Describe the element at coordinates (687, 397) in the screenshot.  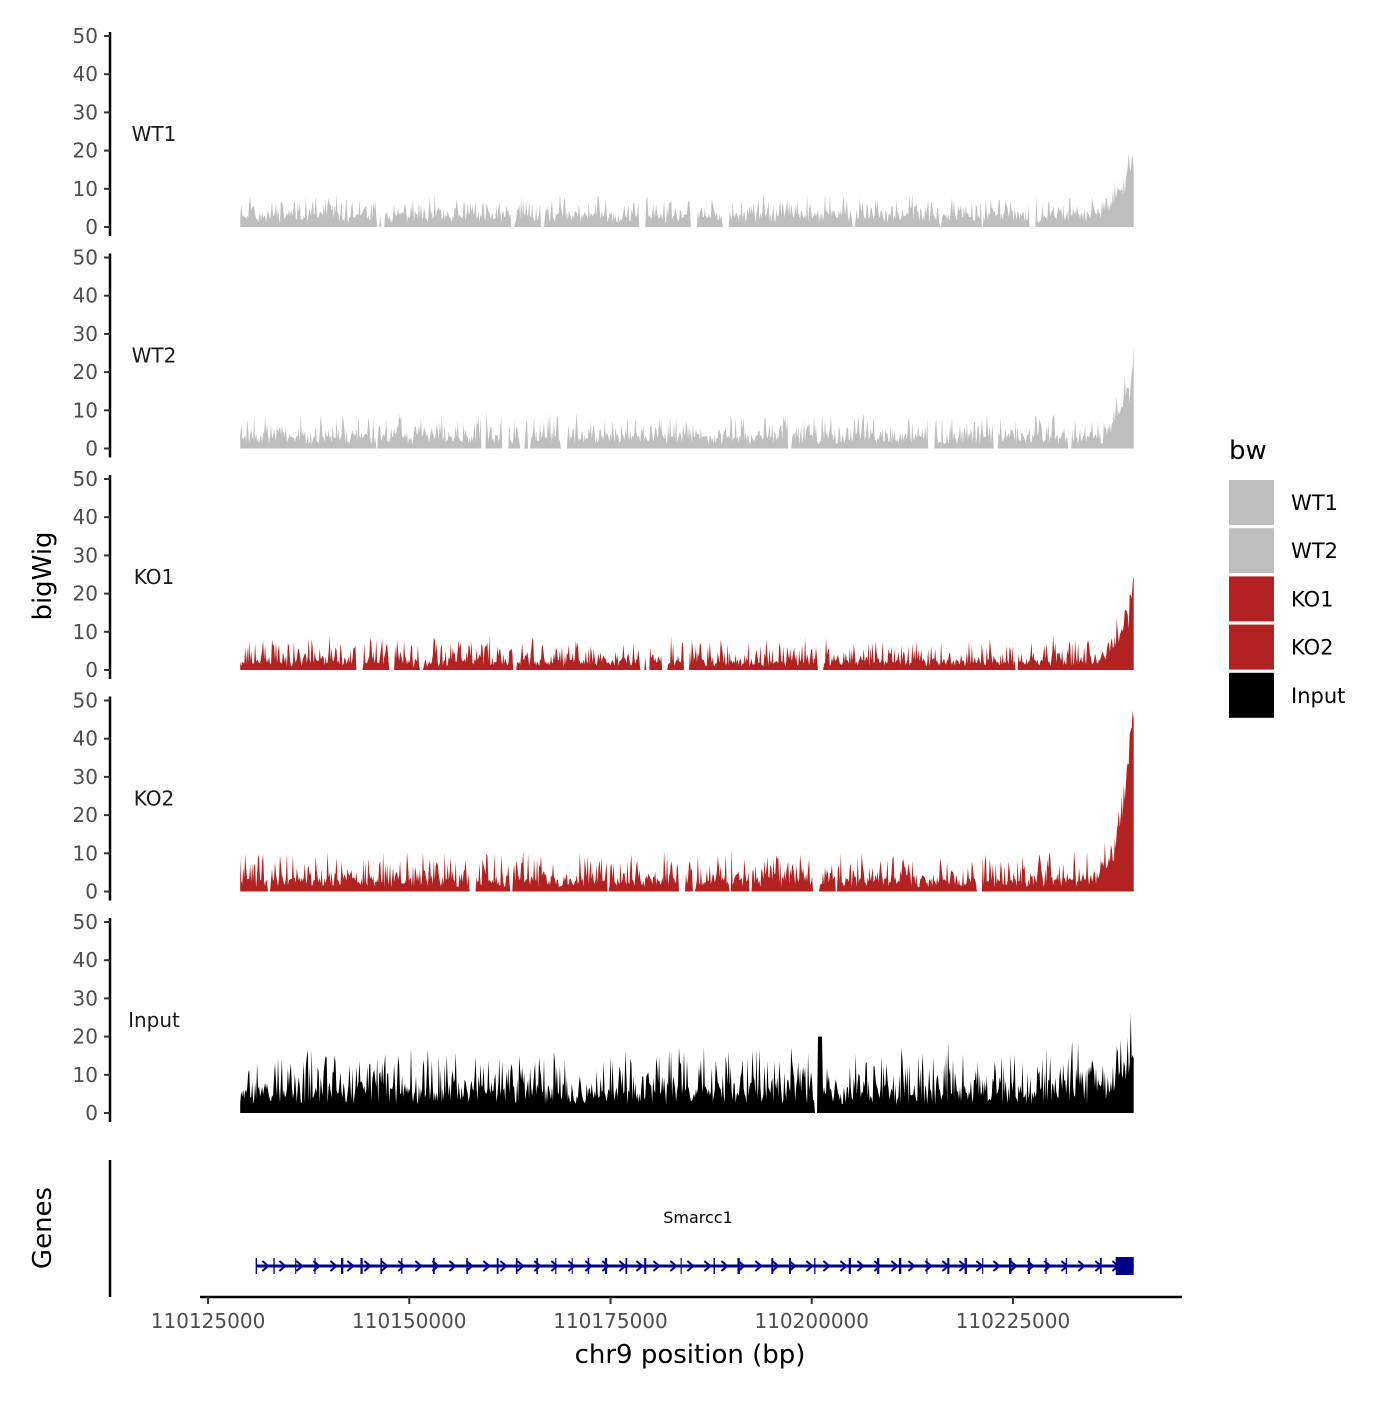
I see `coverage-area-wt2` at that location.